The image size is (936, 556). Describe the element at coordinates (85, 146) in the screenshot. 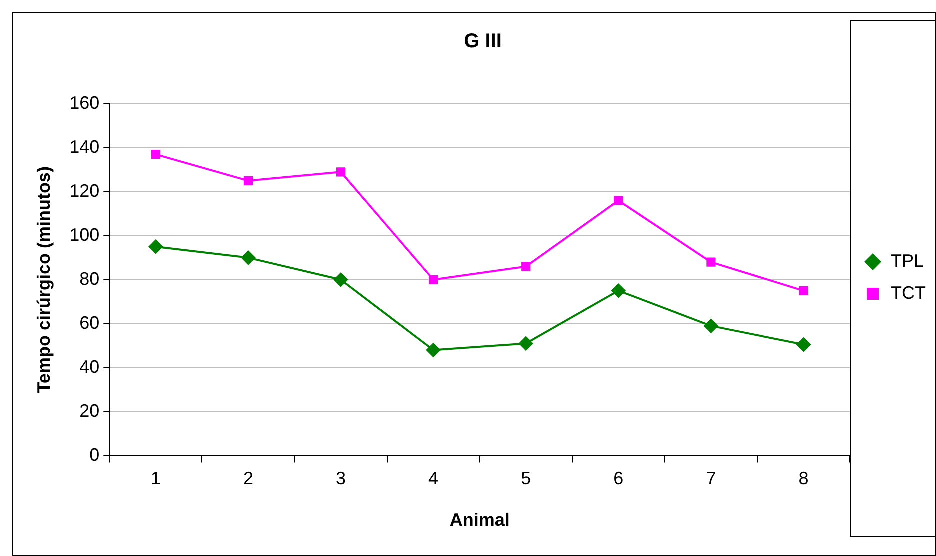

I see `y-tick-label: 140` at that location.